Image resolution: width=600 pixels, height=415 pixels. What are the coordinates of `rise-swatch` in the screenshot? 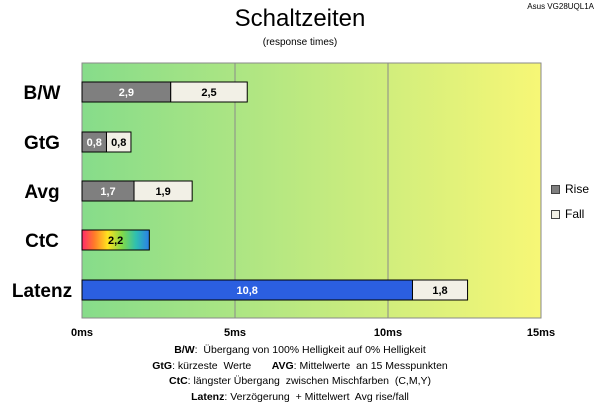 It's located at (555, 189).